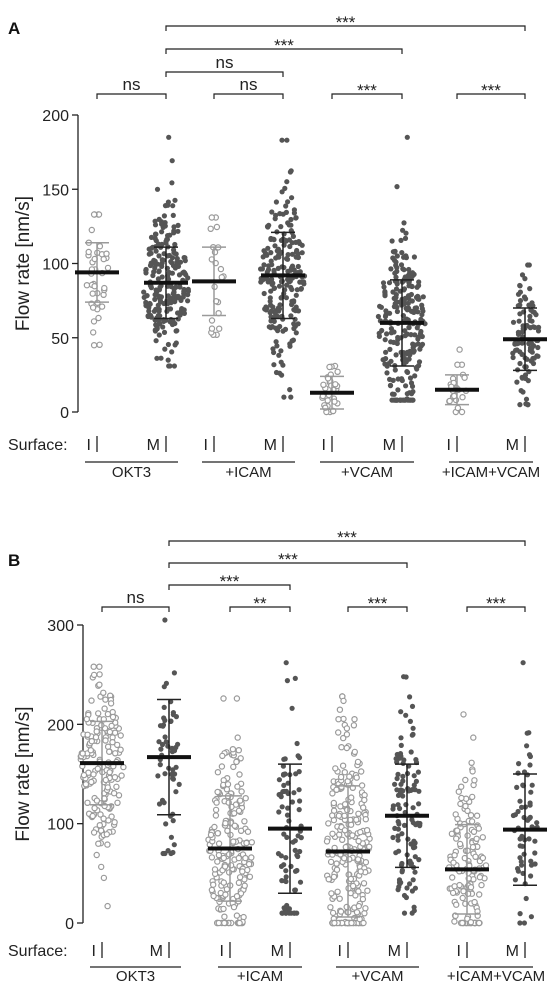  I want to click on group-label: +VCAM, so click(377, 975).